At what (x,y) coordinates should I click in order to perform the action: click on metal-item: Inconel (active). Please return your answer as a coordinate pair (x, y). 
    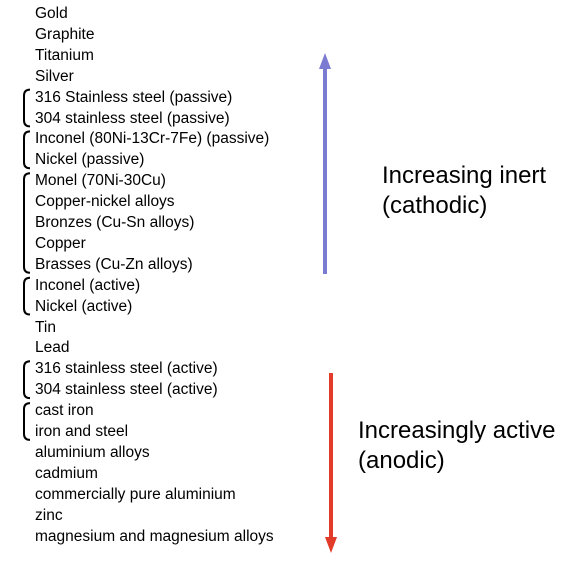
    Looking at the image, I should click on (88, 285).